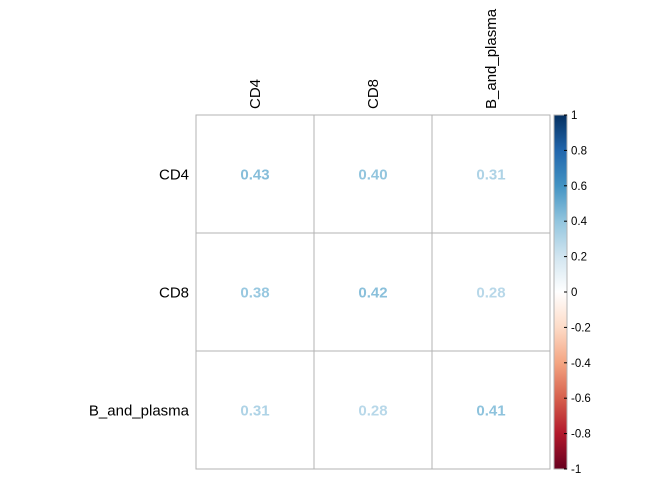  I want to click on cell-value: 0.38, so click(254, 293).